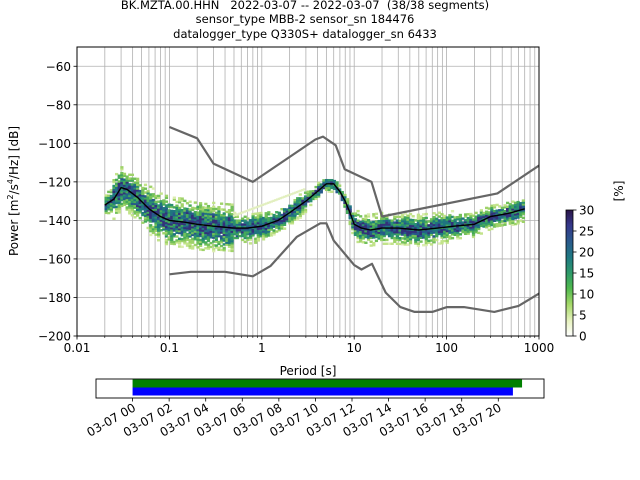 The width and height of the screenshot is (640, 480). What do you see at coordinates (583, 337) in the screenshot?
I see `colorbar-tick-label: 0` at bounding box center [583, 337].